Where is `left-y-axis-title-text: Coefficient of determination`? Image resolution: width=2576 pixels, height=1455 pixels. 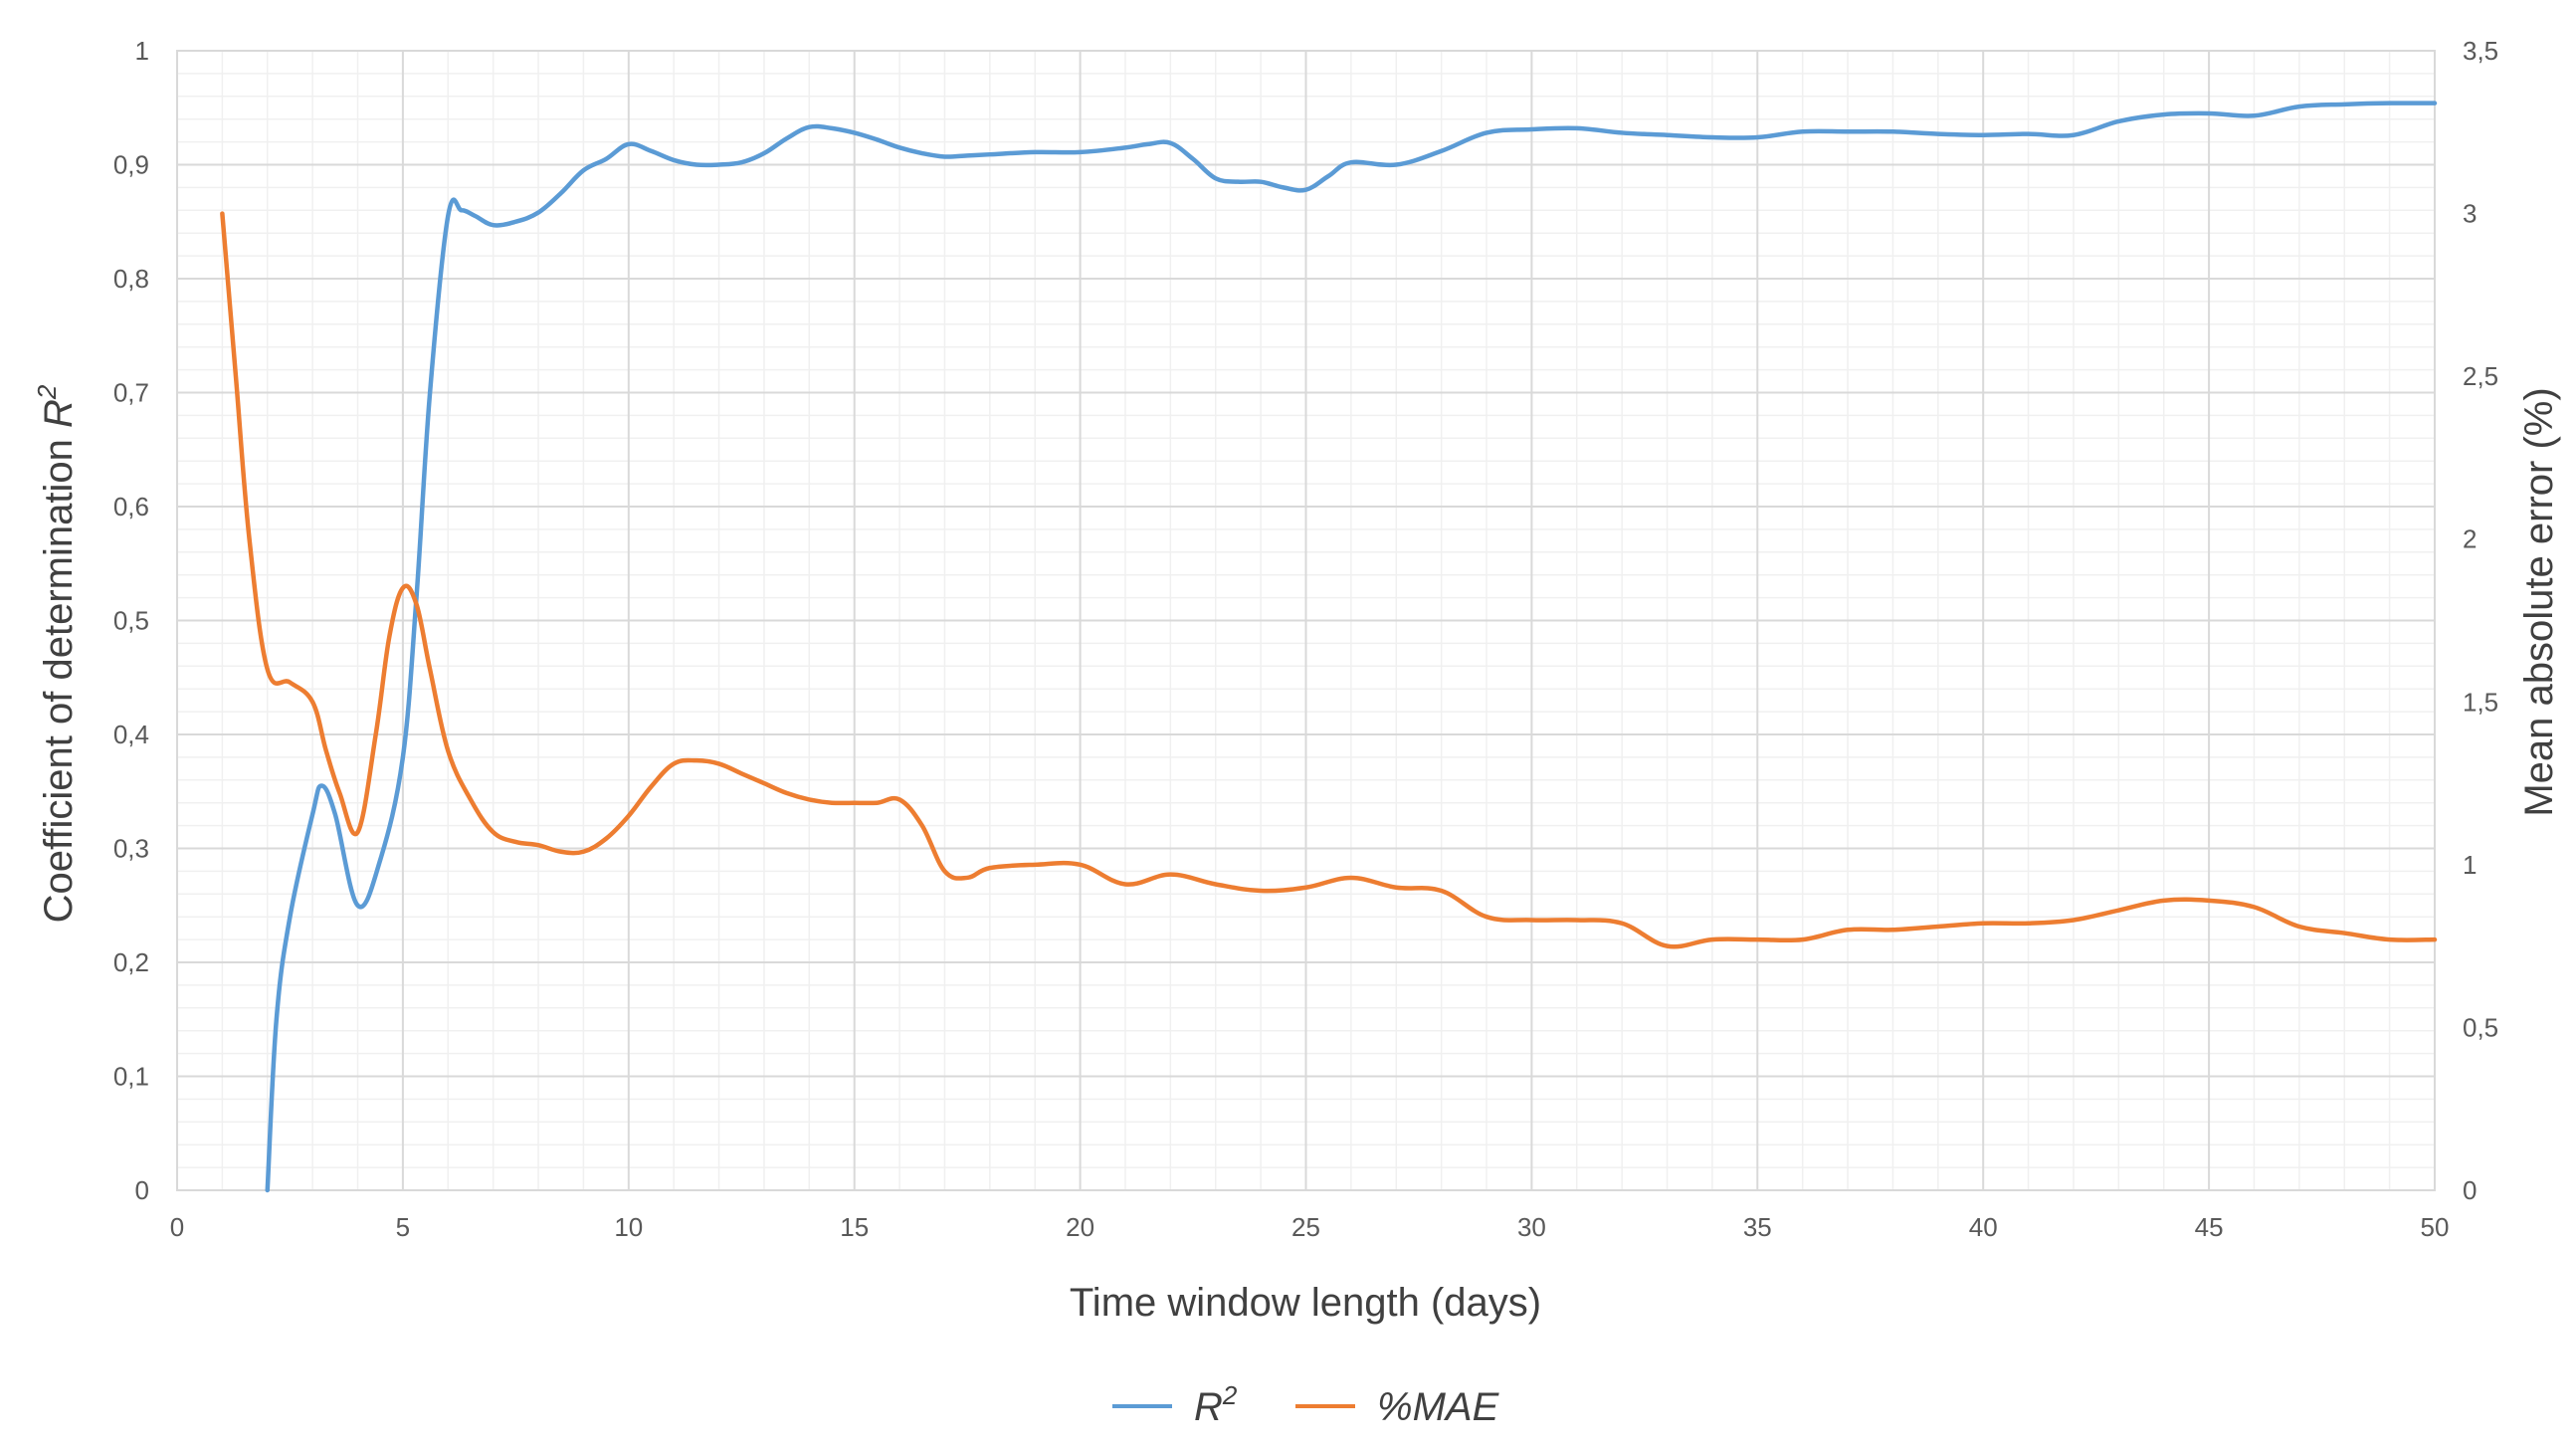
left-y-axis-title-text: Coefficient of determination is located at coordinates (59, 681).